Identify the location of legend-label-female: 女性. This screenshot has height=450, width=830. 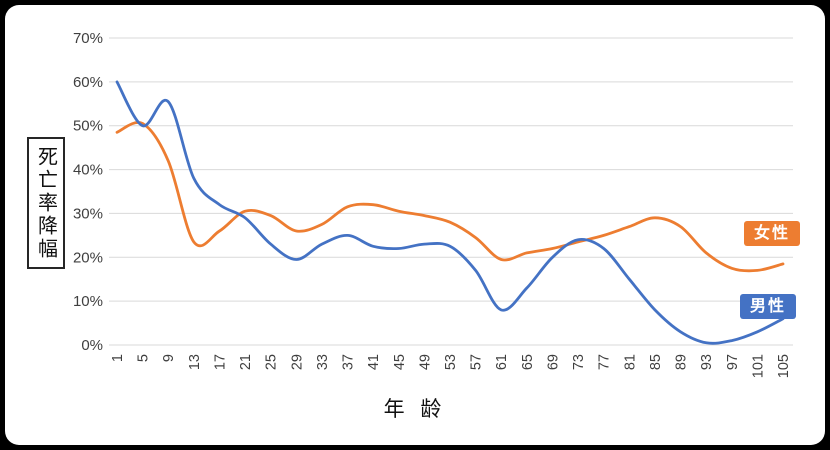
(772, 233).